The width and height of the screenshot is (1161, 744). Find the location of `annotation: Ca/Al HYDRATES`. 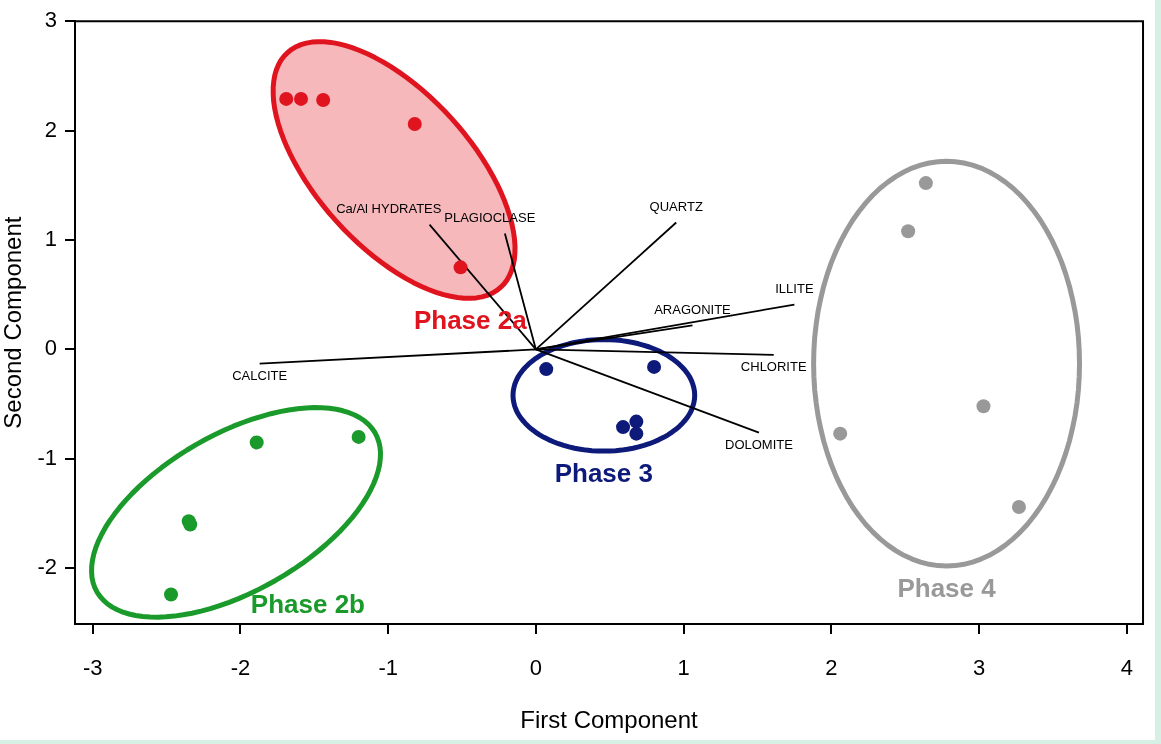

annotation: Ca/Al HYDRATES is located at coordinates (389, 209).